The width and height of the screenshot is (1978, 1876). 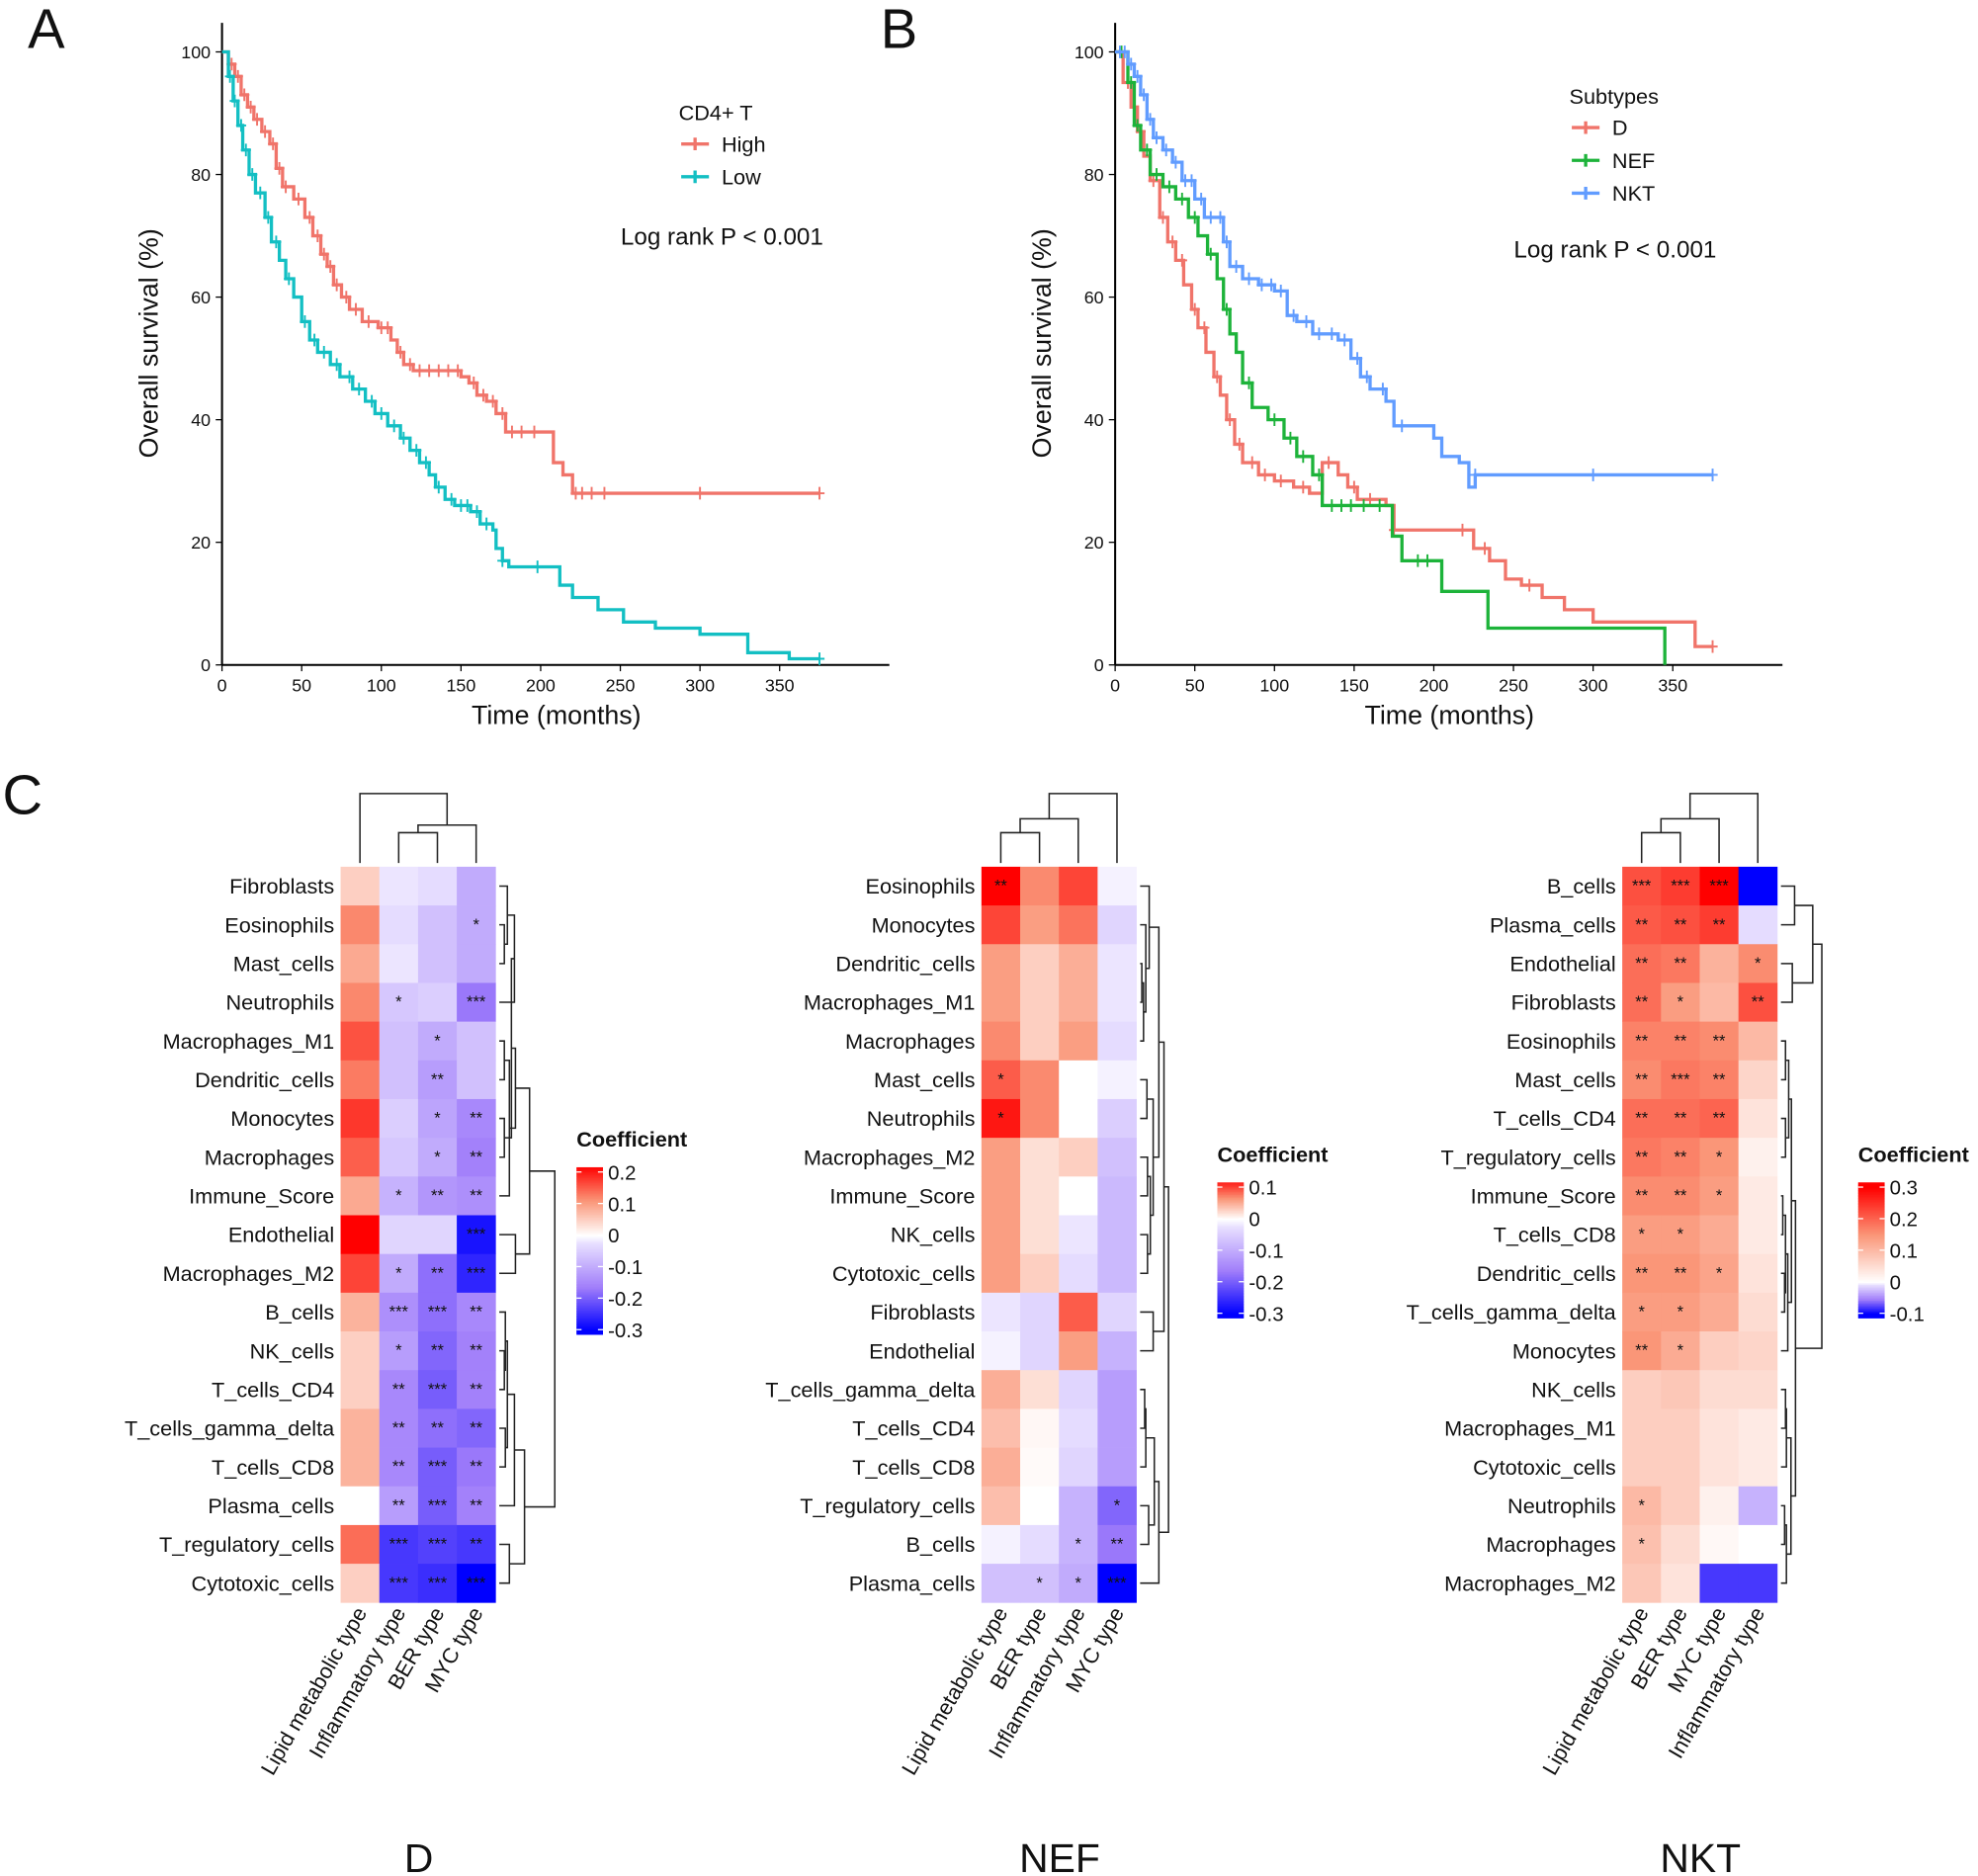 What do you see at coordinates (1563, 1002) in the screenshot?
I see `row-label: Fibroblasts` at bounding box center [1563, 1002].